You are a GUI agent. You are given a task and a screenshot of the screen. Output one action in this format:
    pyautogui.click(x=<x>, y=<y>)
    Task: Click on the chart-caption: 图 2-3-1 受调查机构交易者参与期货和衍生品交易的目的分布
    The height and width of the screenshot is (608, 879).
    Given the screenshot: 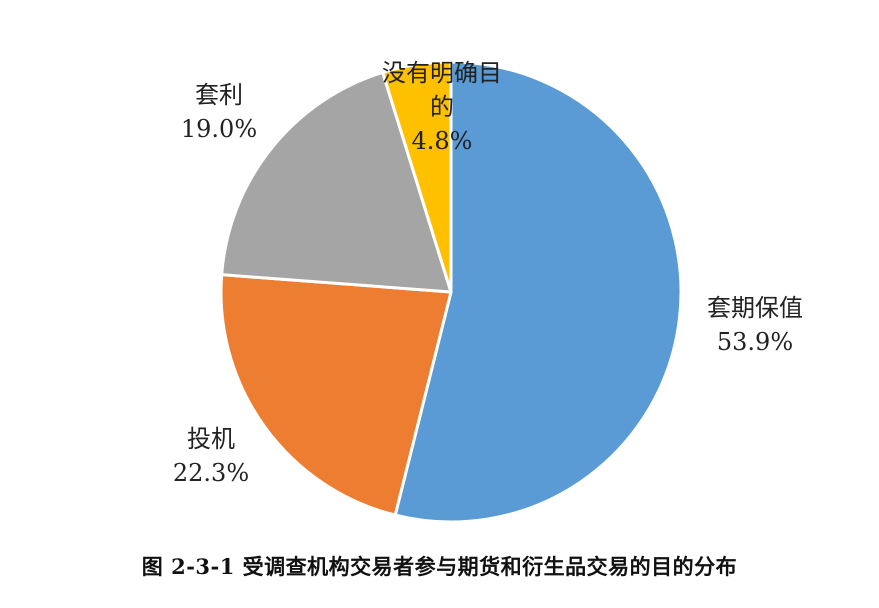 What is the action you would take?
    pyautogui.click(x=439, y=566)
    